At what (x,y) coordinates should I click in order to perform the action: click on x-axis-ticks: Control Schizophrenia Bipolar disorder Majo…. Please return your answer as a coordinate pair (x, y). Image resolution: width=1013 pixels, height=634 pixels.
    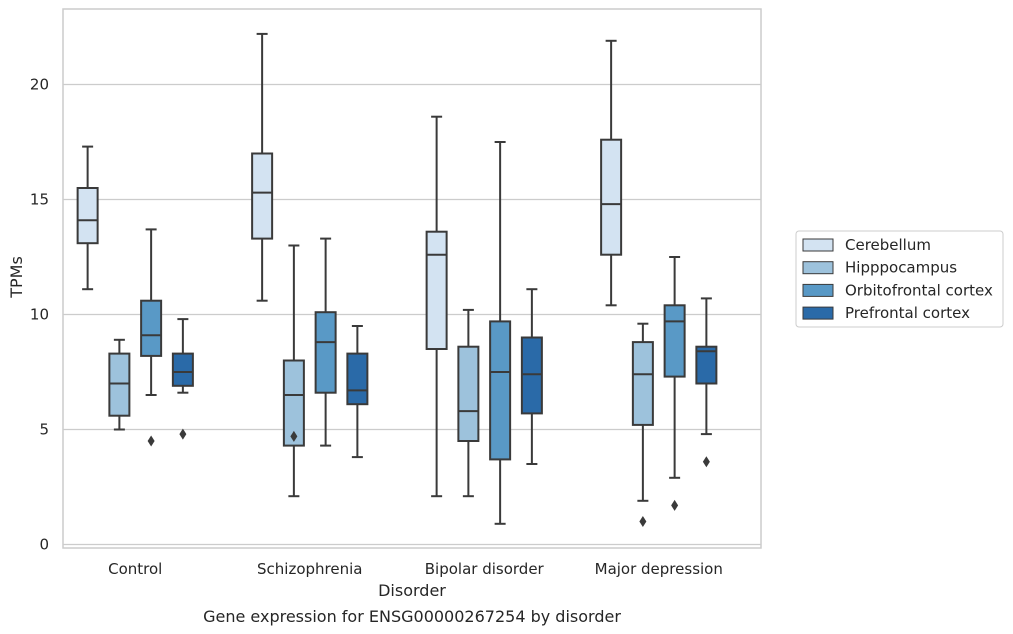
    Looking at the image, I should click on (415, 569).